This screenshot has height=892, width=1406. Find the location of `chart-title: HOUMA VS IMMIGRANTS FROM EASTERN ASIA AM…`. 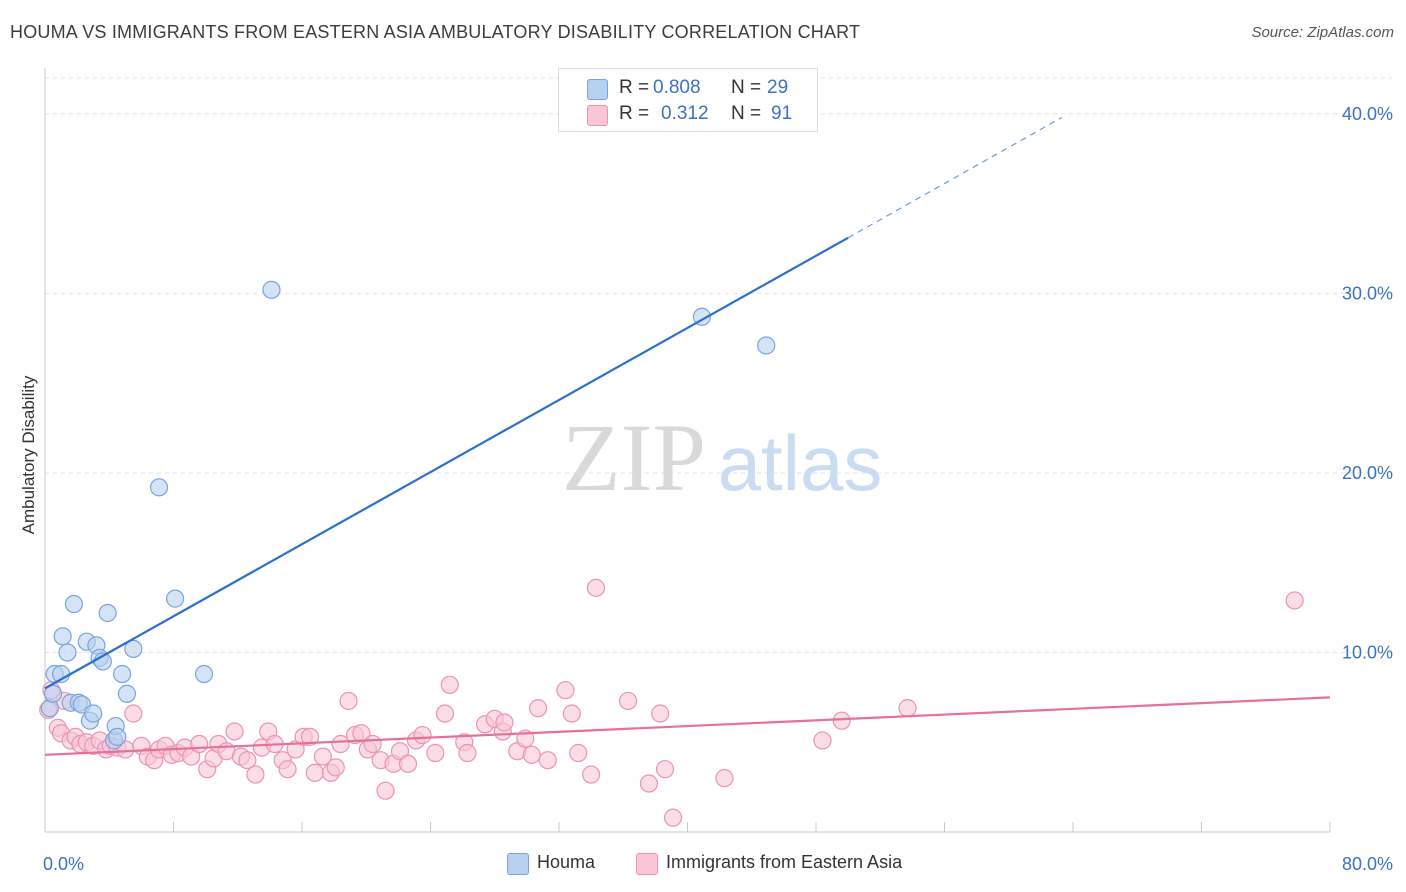

chart-title: HOUMA VS IMMIGRANTS FROM EASTERN ASIA AM… is located at coordinates (435, 32).